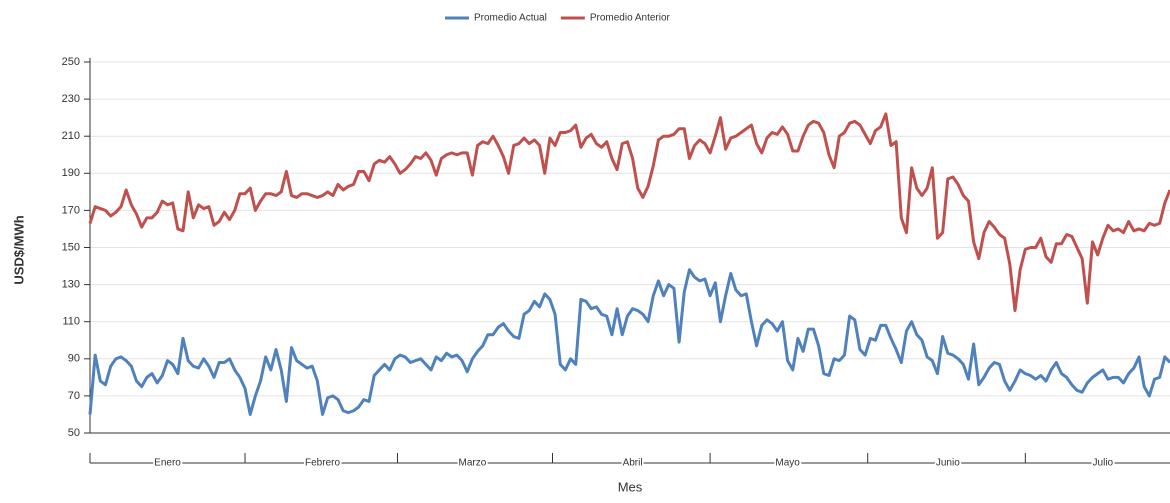 Image resolution: width=1170 pixels, height=503 pixels. I want to click on y-tick-label: 130, so click(71, 285).